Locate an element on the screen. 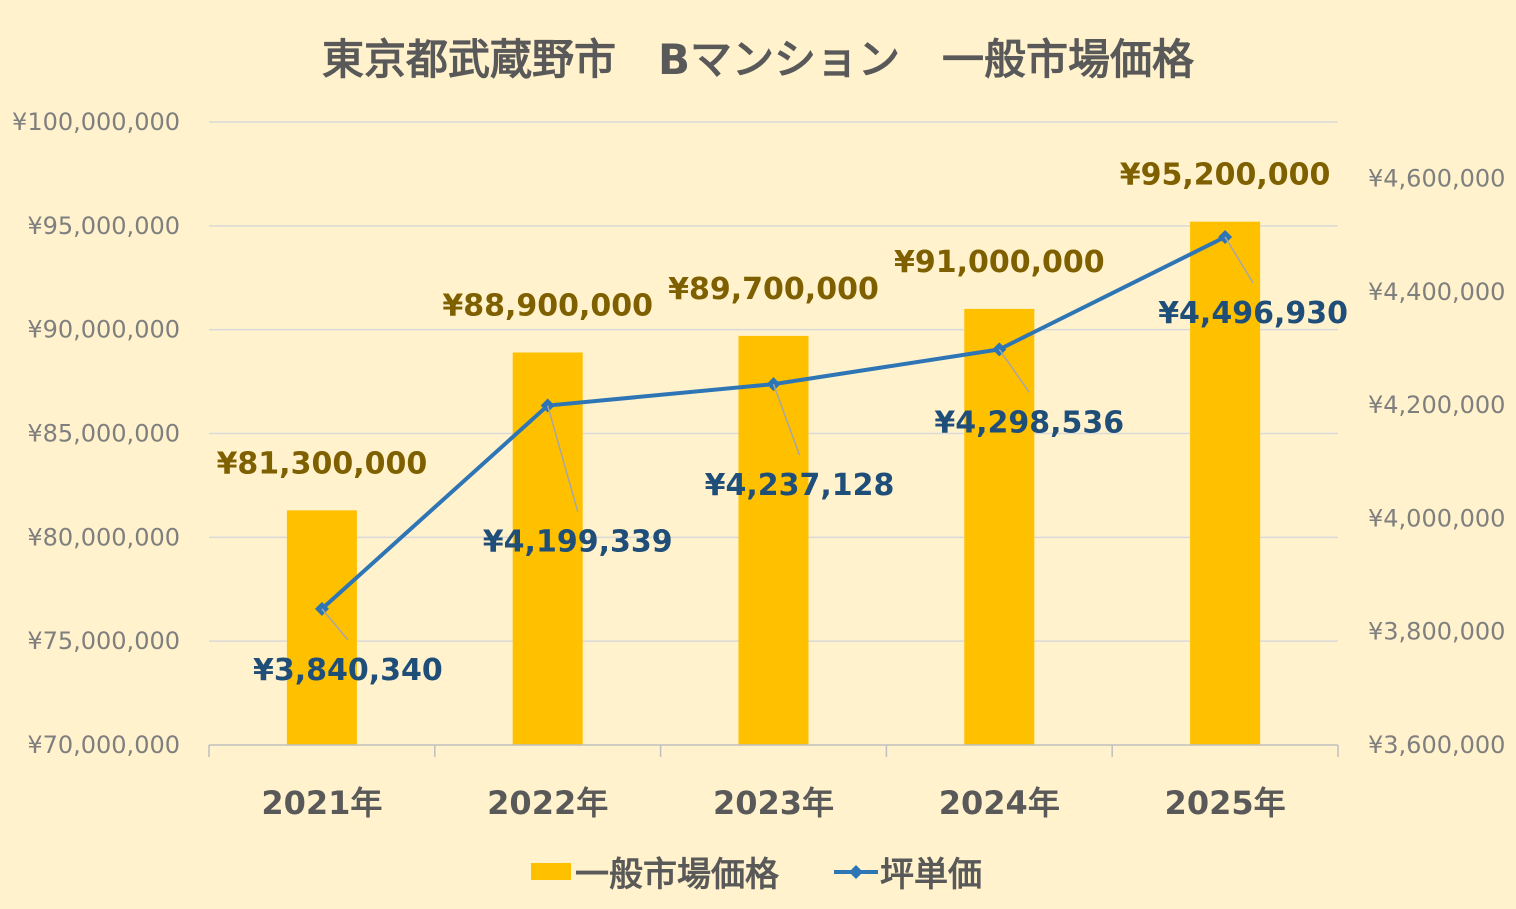 The height and width of the screenshot is (909, 1516). legend-diamond-icon is located at coordinates (856, 872).